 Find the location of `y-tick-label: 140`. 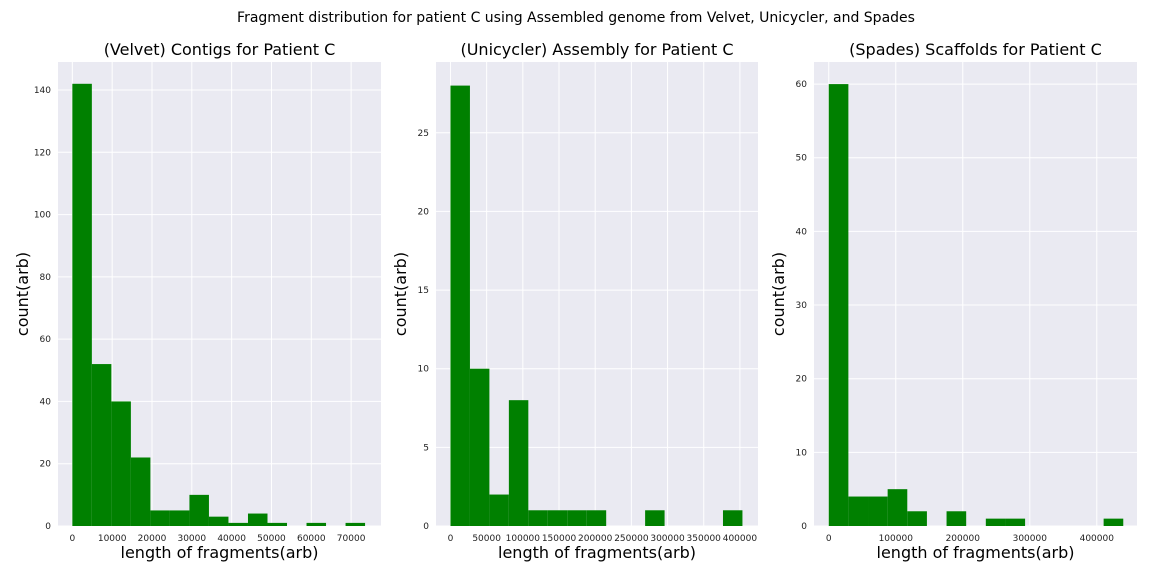

y-tick-label: 140 is located at coordinates (42, 91).